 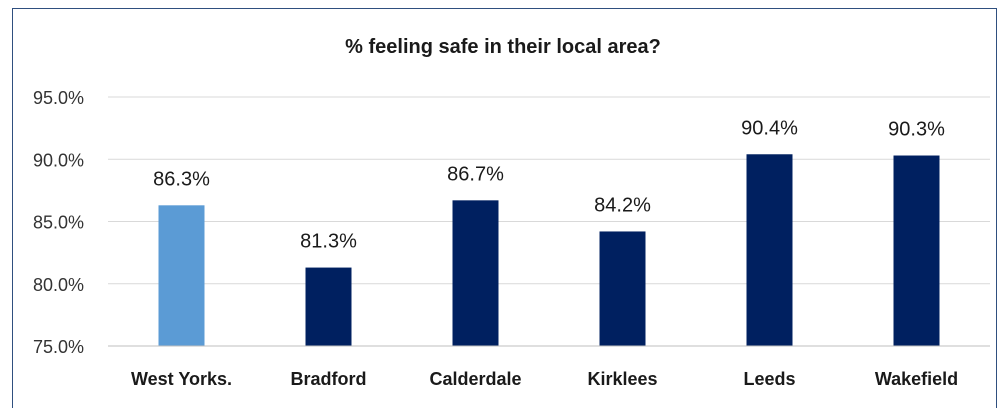 What do you see at coordinates (181, 379) in the screenshot?
I see `x-tick-label: West Yorks.` at bounding box center [181, 379].